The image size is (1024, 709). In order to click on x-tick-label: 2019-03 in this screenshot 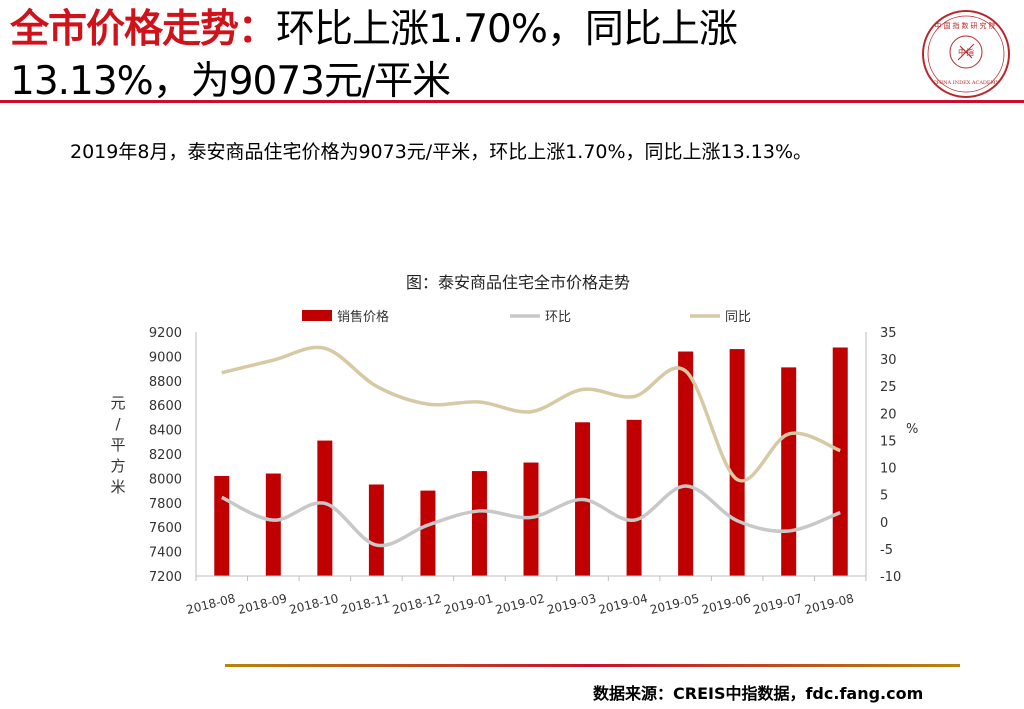, I will do `click(572, 604)`.